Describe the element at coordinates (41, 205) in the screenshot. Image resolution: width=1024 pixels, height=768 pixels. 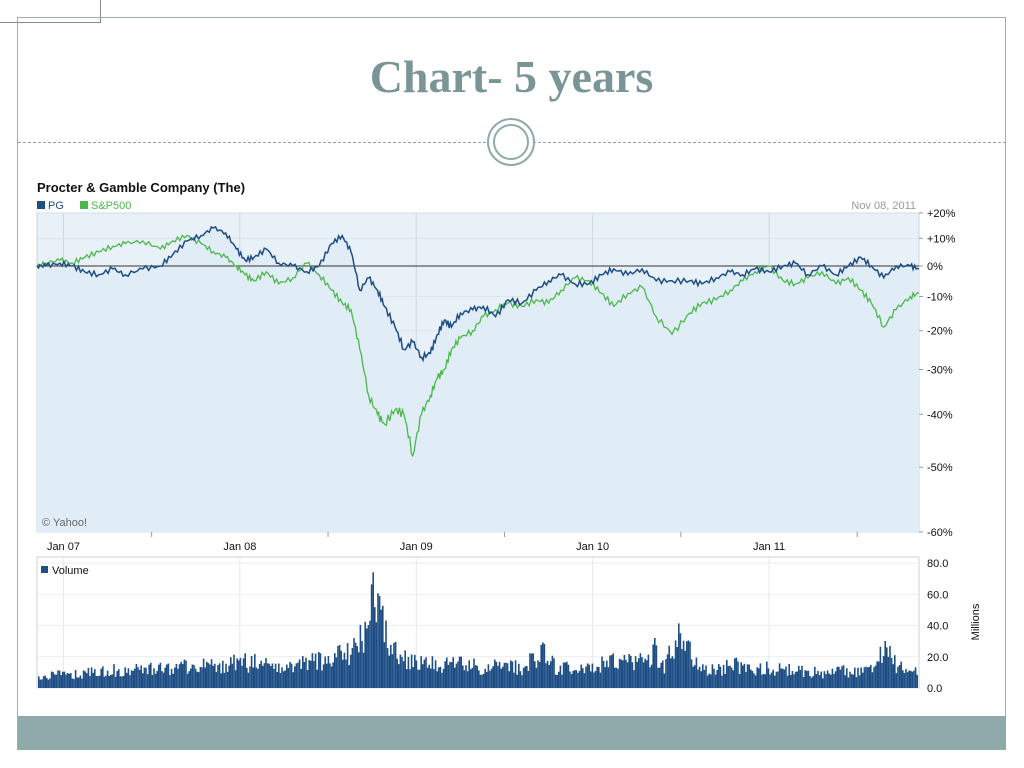
I see `legend-swatch-pg` at that location.